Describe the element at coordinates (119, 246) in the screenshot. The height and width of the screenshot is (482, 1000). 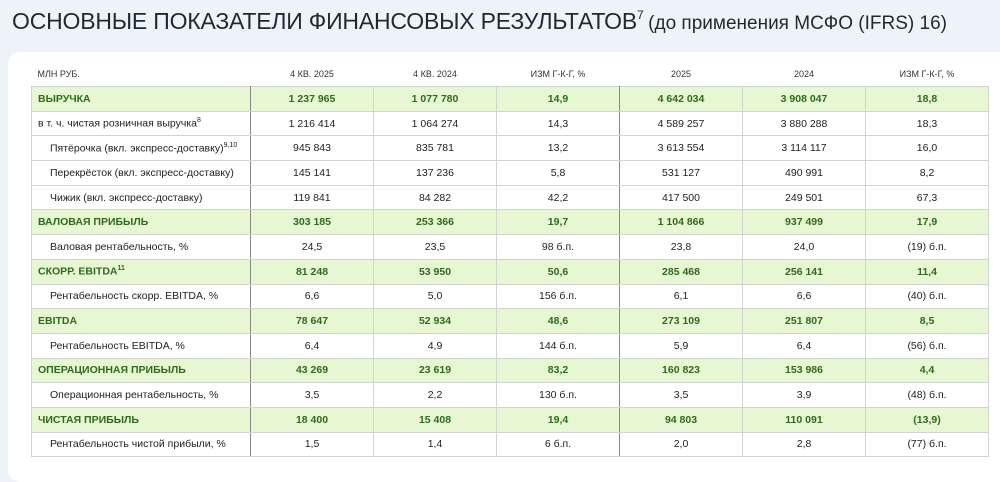
I see `row-label: Валовая рентабельность, %` at that location.